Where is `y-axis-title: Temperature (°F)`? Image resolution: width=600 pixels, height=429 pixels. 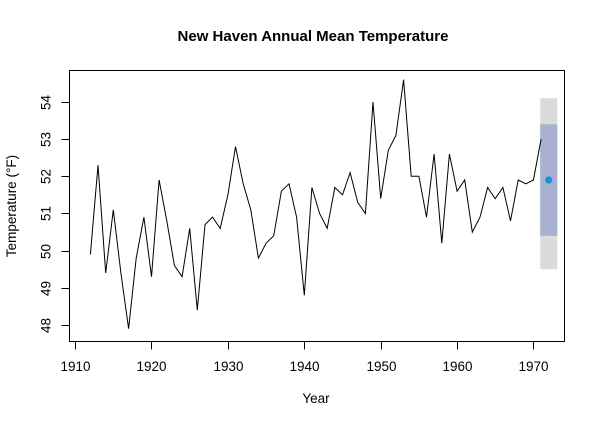
y-axis-title: Temperature (°F) is located at coordinates (11, 206).